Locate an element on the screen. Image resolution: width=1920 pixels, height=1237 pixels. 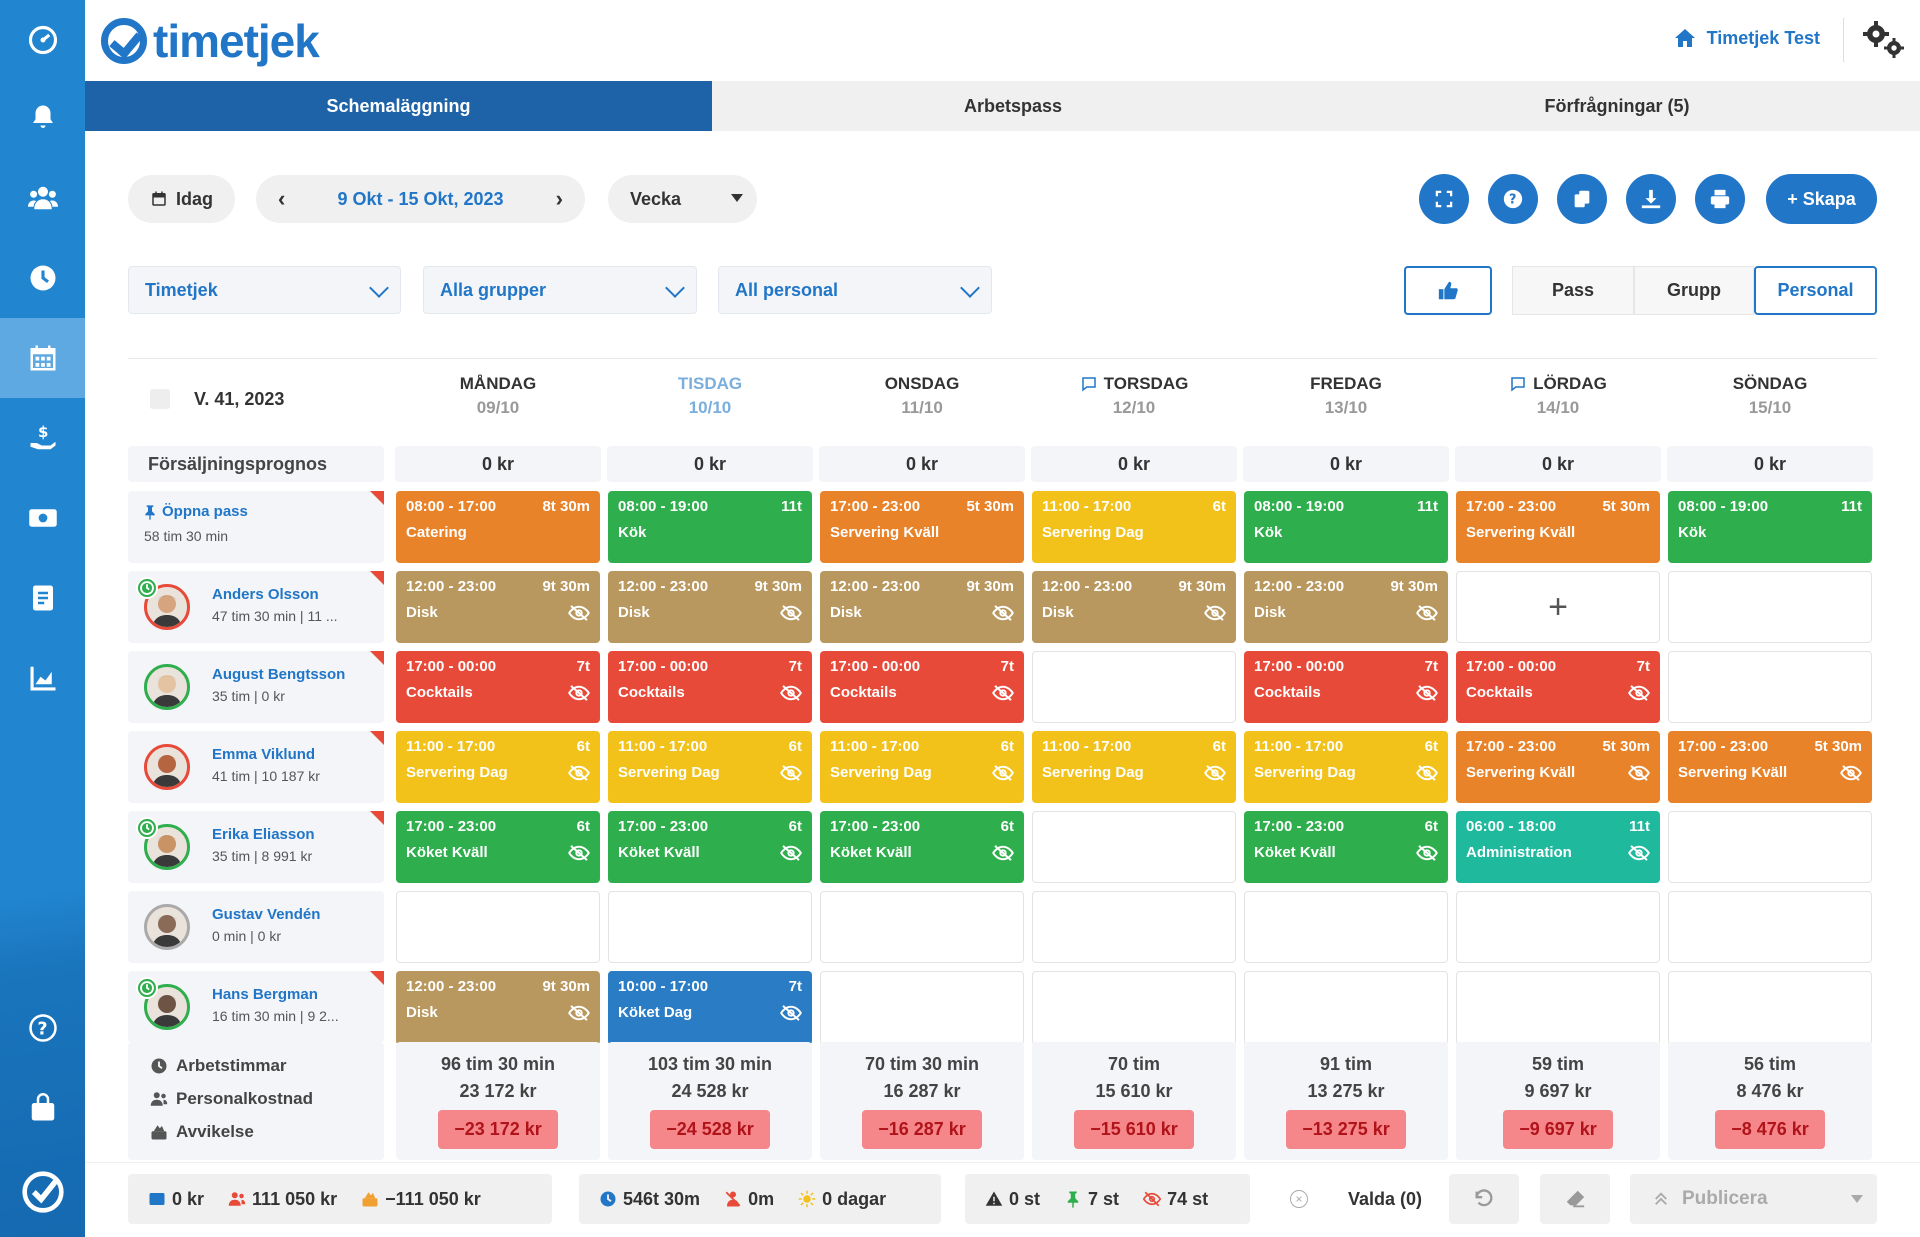
tab-scheduling: Schemaläggning is located at coordinates (398, 106).